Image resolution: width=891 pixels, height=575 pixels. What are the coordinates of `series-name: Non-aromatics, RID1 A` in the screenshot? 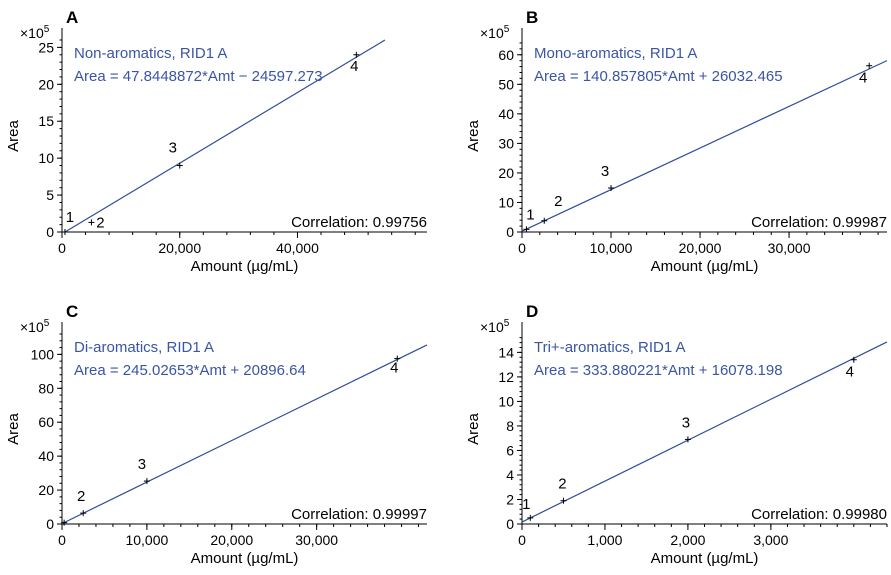 It's located at (150, 53).